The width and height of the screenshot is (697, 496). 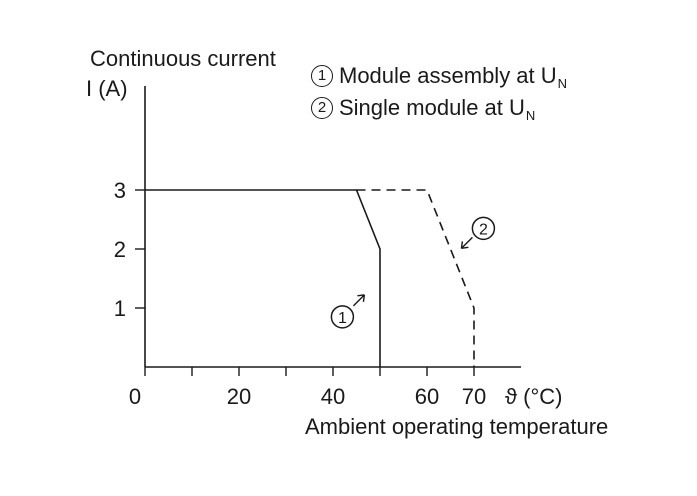 What do you see at coordinates (457, 426) in the screenshot?
I see `x-axis-label: Ambient operating temperature` at bounding box center [457, 426].